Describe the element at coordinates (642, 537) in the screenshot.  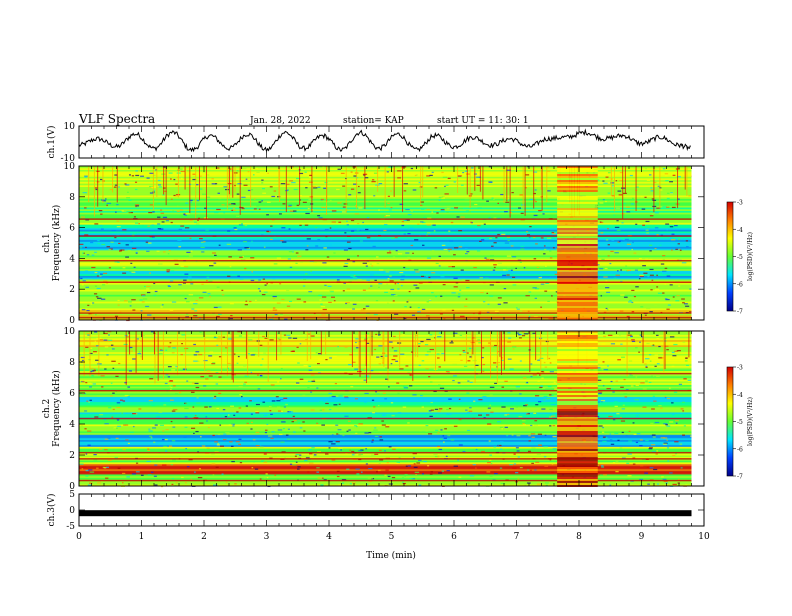
I see `x-tick-label: 9` at that location.